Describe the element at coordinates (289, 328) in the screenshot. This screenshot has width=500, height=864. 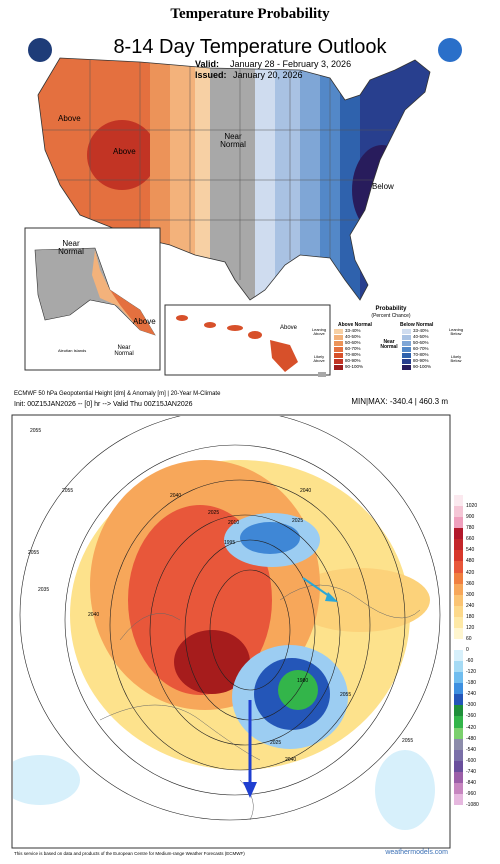
I see `hawaii-label: Above` at that location.